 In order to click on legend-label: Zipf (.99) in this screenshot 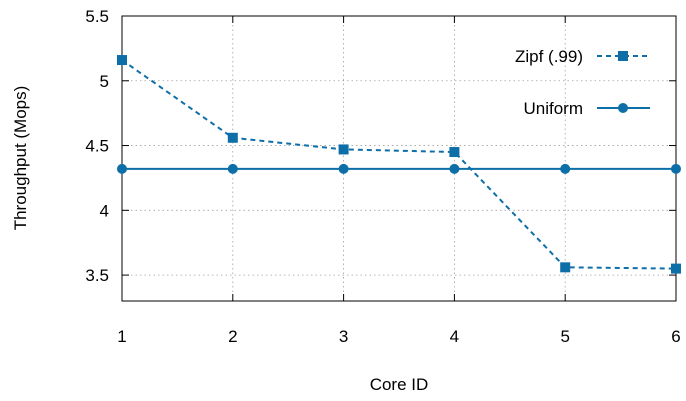, I will do `click(549, 56)`.